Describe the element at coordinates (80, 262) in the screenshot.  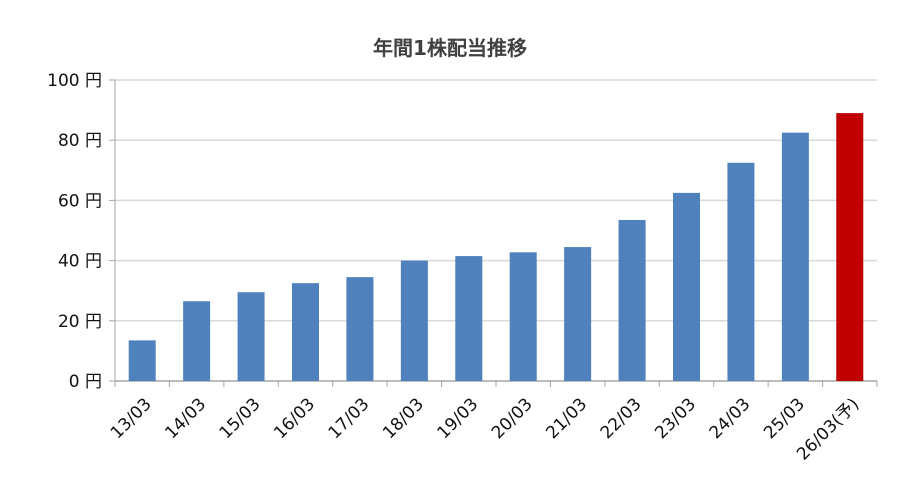
I see `y-tick-label: 40 円` at that location.